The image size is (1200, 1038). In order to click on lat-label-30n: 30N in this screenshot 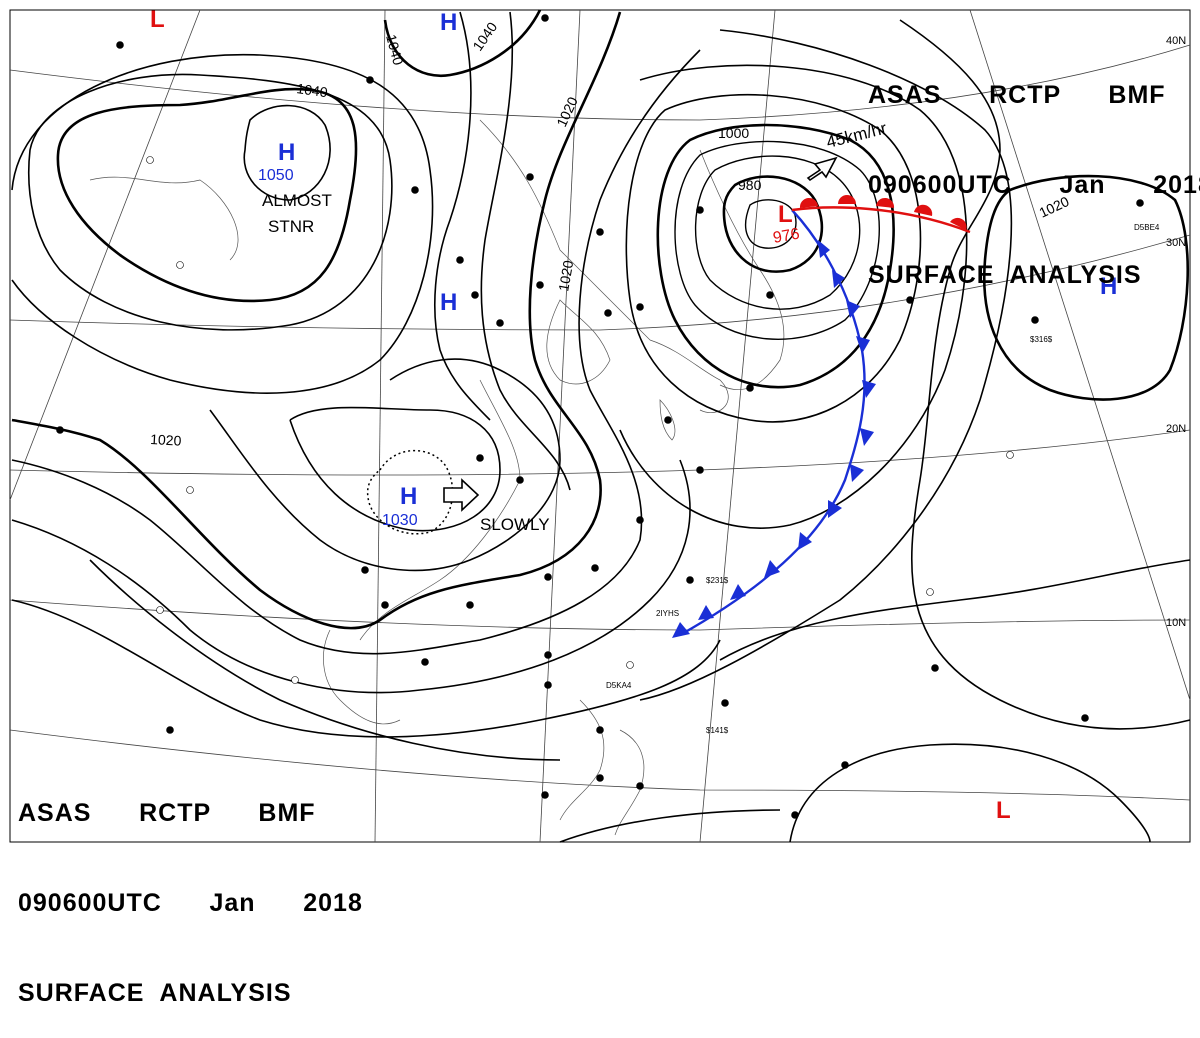, I will do `click(1176, 243)`.